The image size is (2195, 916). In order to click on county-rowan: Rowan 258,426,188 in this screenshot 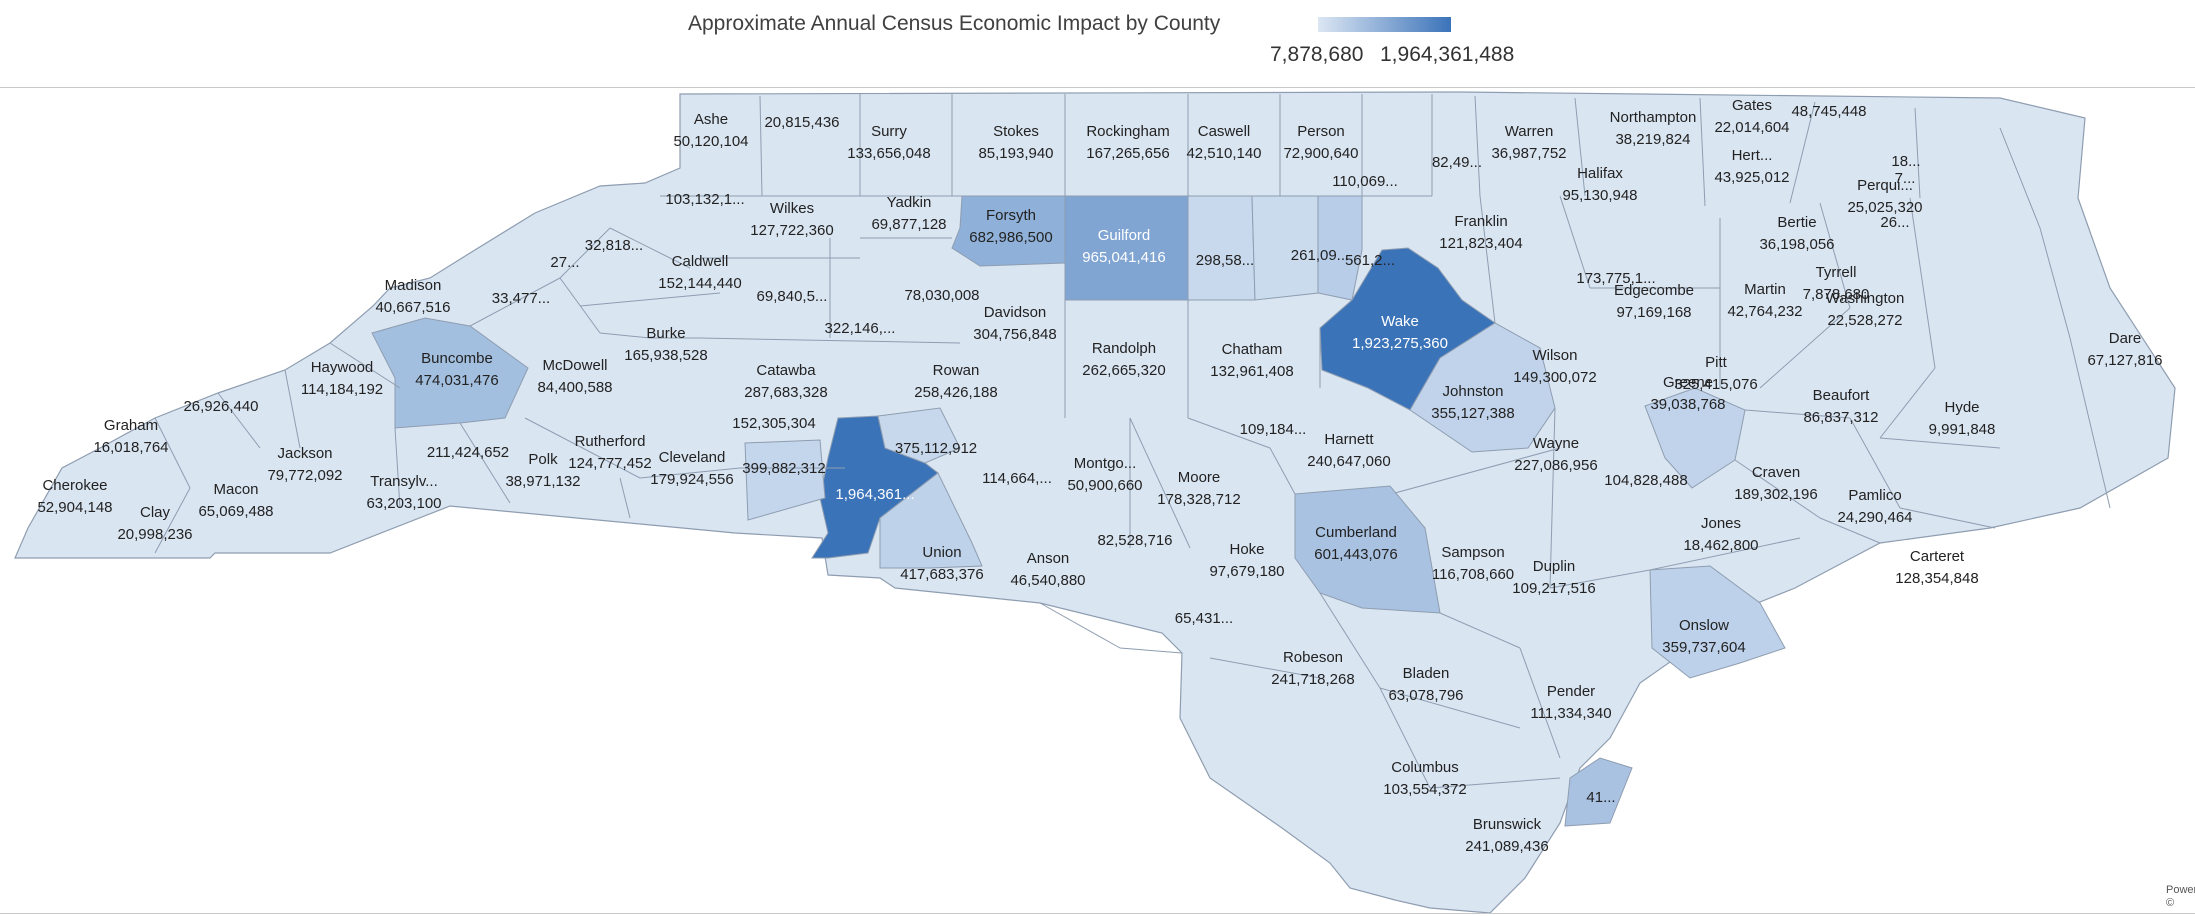, I will do `click(955, 381)`.